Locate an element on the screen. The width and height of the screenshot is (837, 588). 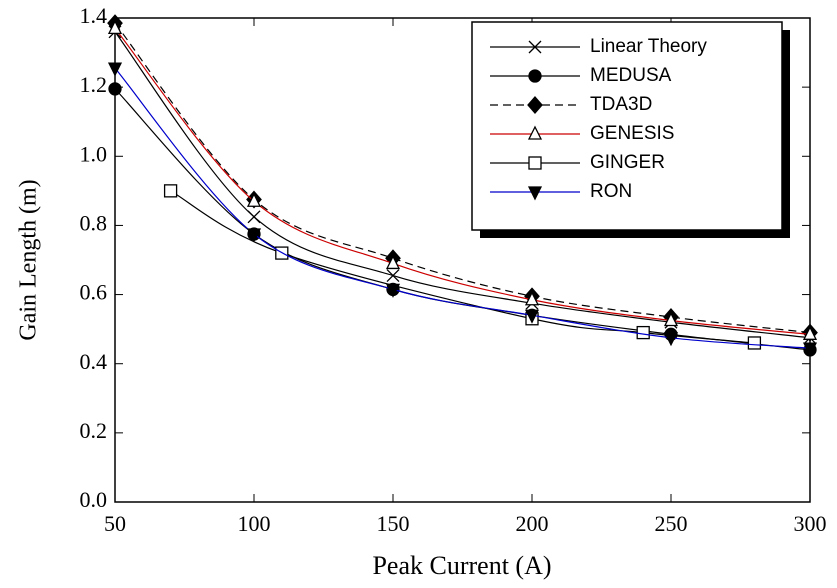
y-axis-label: Gain Length (m) is located at coordinates (29, 259).